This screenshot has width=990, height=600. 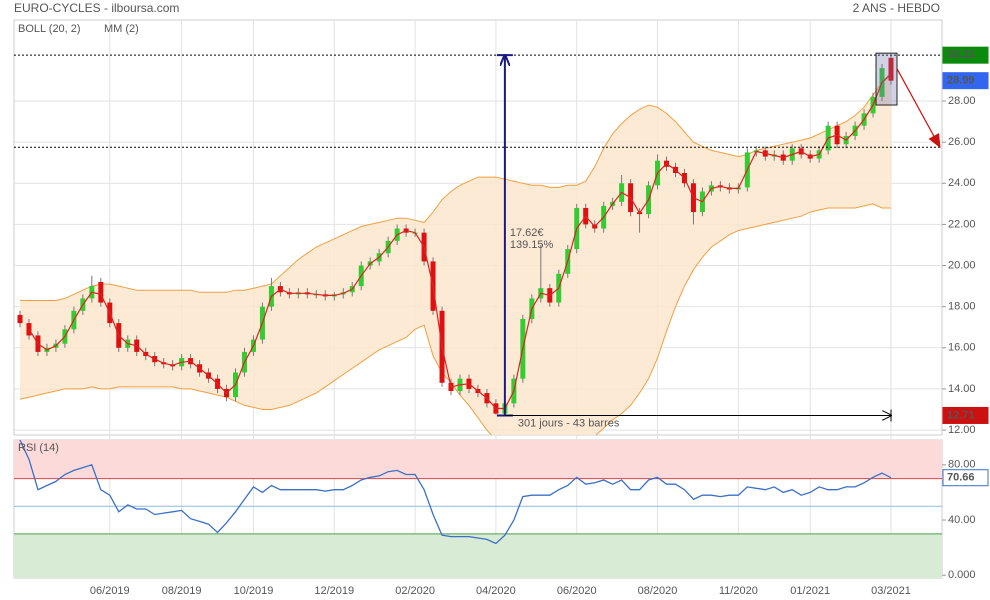 What do you see at coordinates (961, 81) in the screenshot?
I see `last-label: 28.99` at bounding box center [961, 81].